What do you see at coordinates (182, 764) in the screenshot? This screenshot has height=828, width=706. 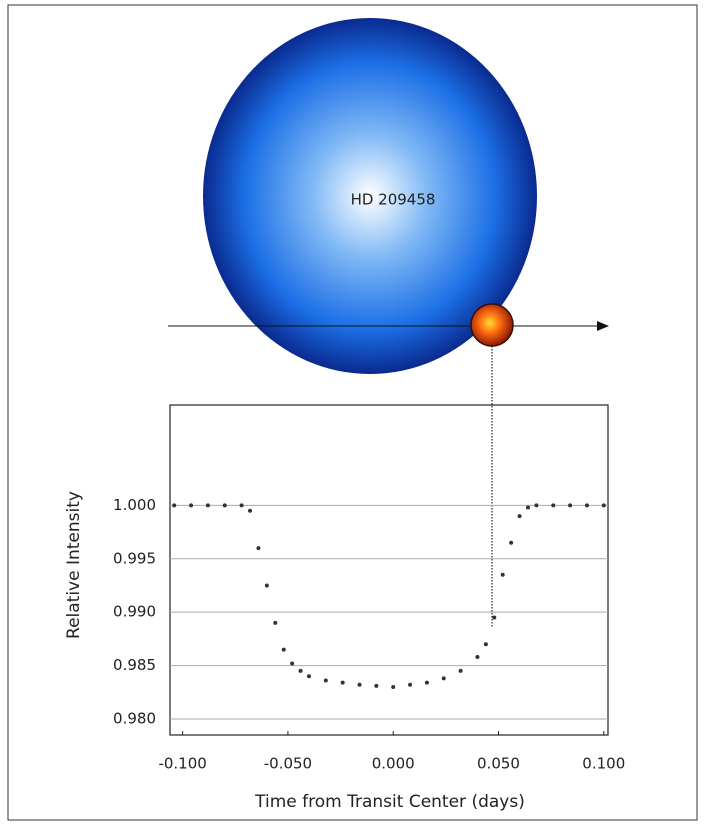 I see `x-tick-label: -0.100` at bounding box center [182, 764].